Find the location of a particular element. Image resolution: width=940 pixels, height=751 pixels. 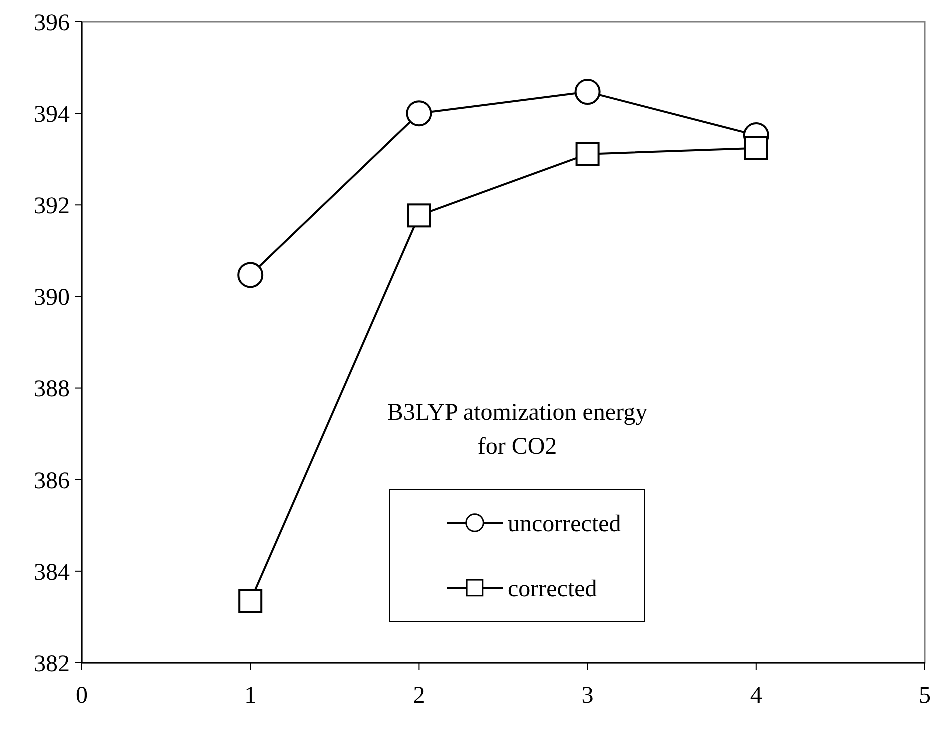

y-tick-label: 386 is located at coordinates (52, 481).